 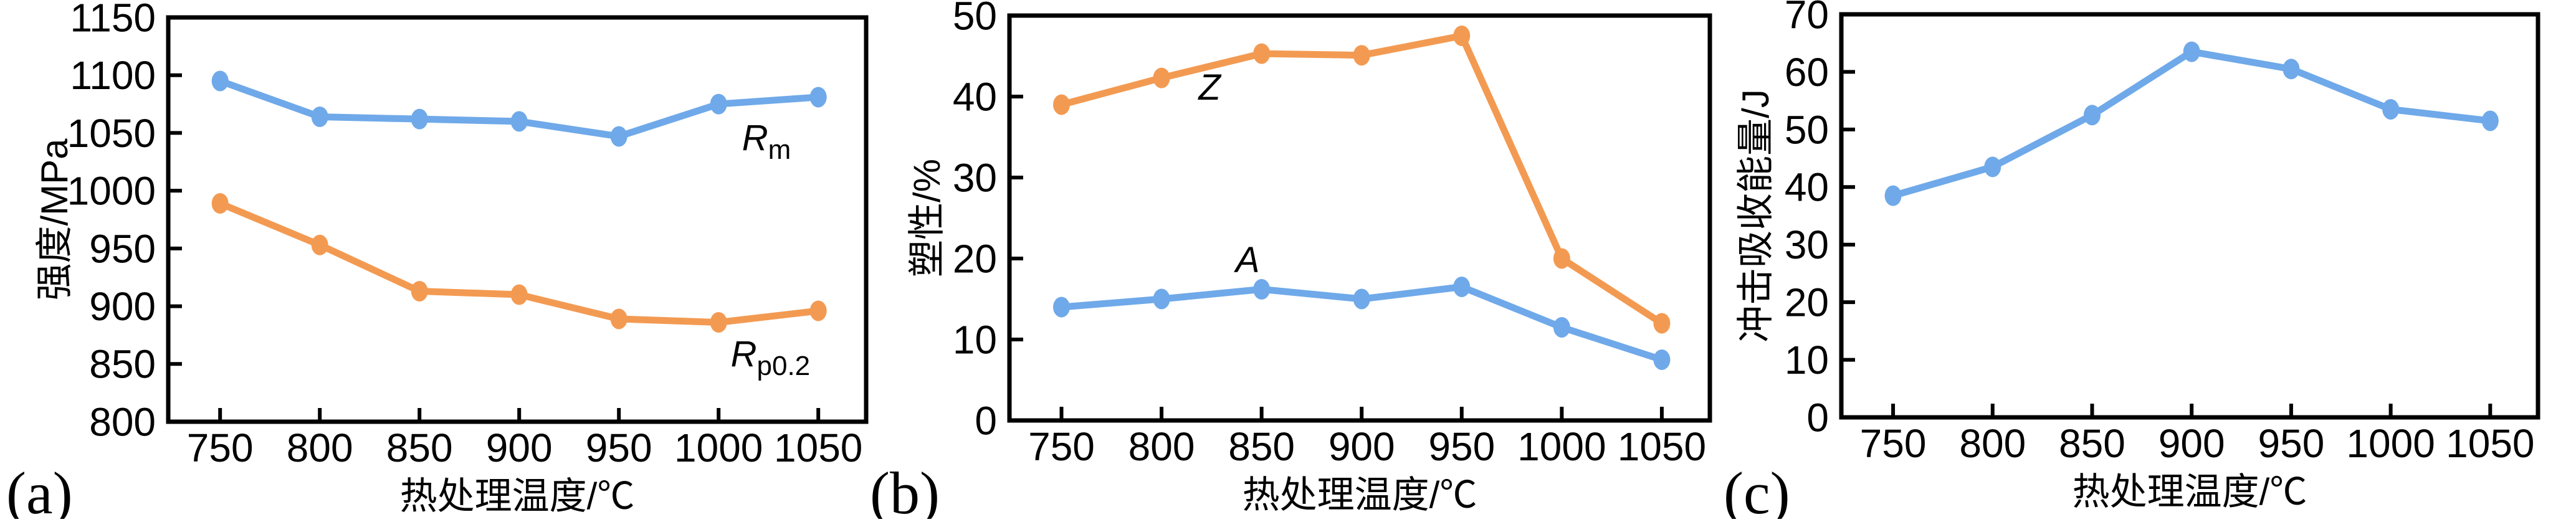 I want to click on y-tick-label: 1050, so click(x=111, y=134).